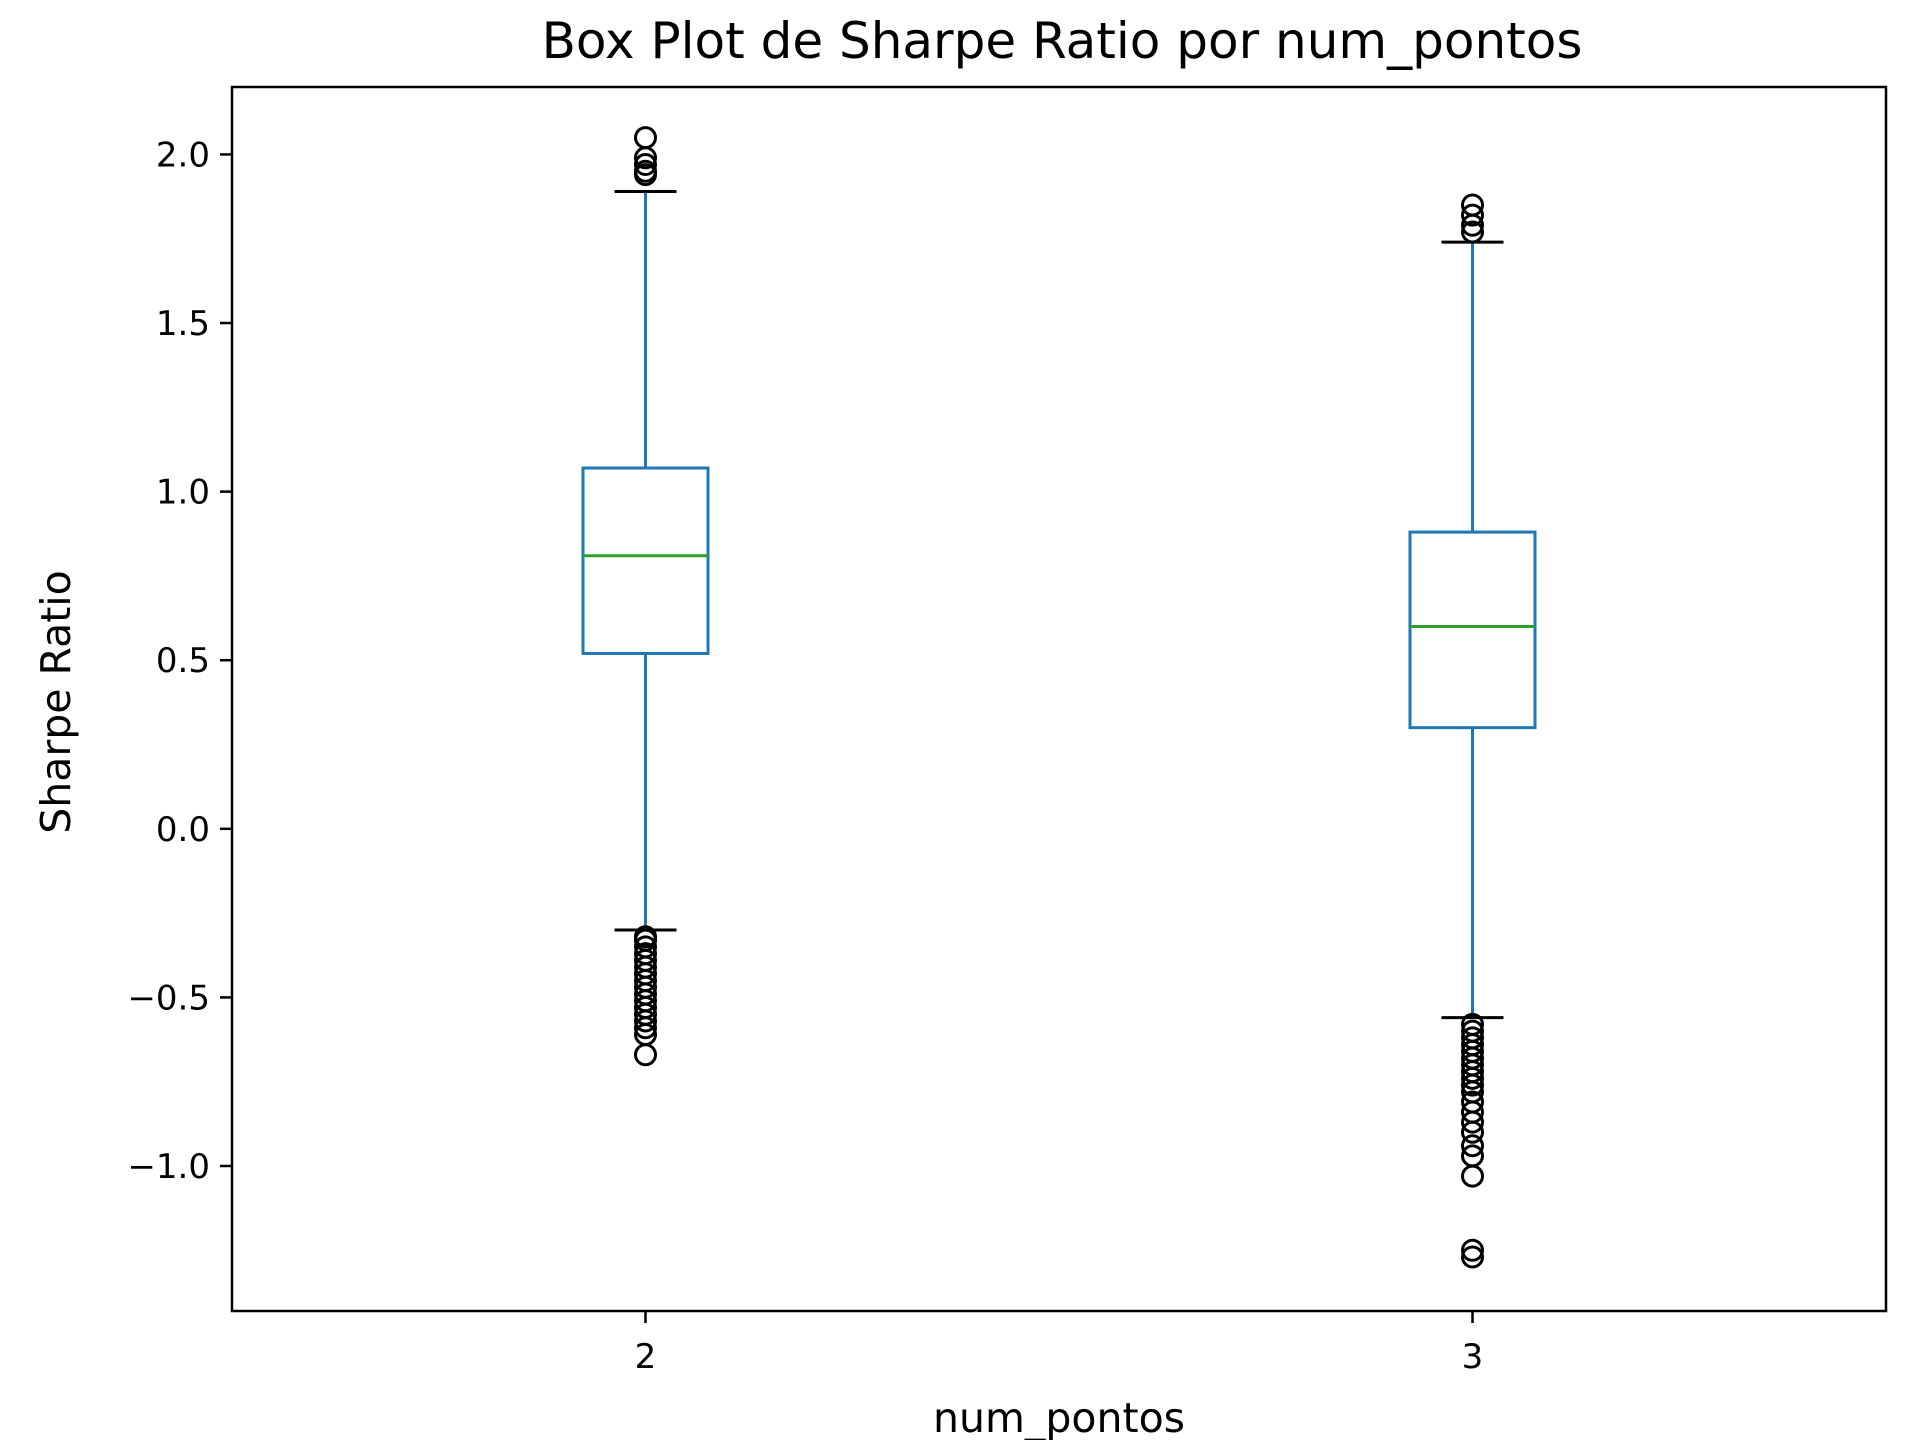 This screenshot has height=1440, width=1920. Describe the element at coordinates (183, 324) in the screenshot. I see `y-tick-label: 1.5` at that location.